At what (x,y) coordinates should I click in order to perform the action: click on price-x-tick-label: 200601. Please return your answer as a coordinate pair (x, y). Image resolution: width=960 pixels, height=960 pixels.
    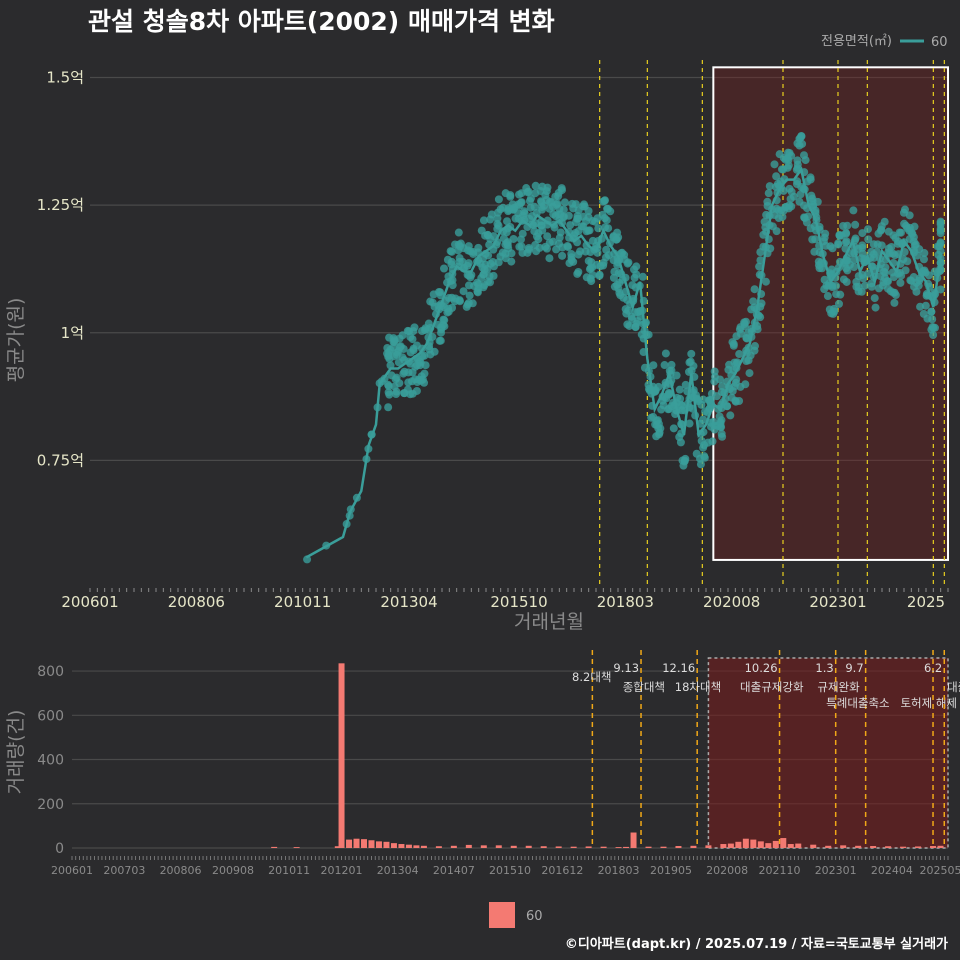
    Looking at the image, I should click on (89, 602).